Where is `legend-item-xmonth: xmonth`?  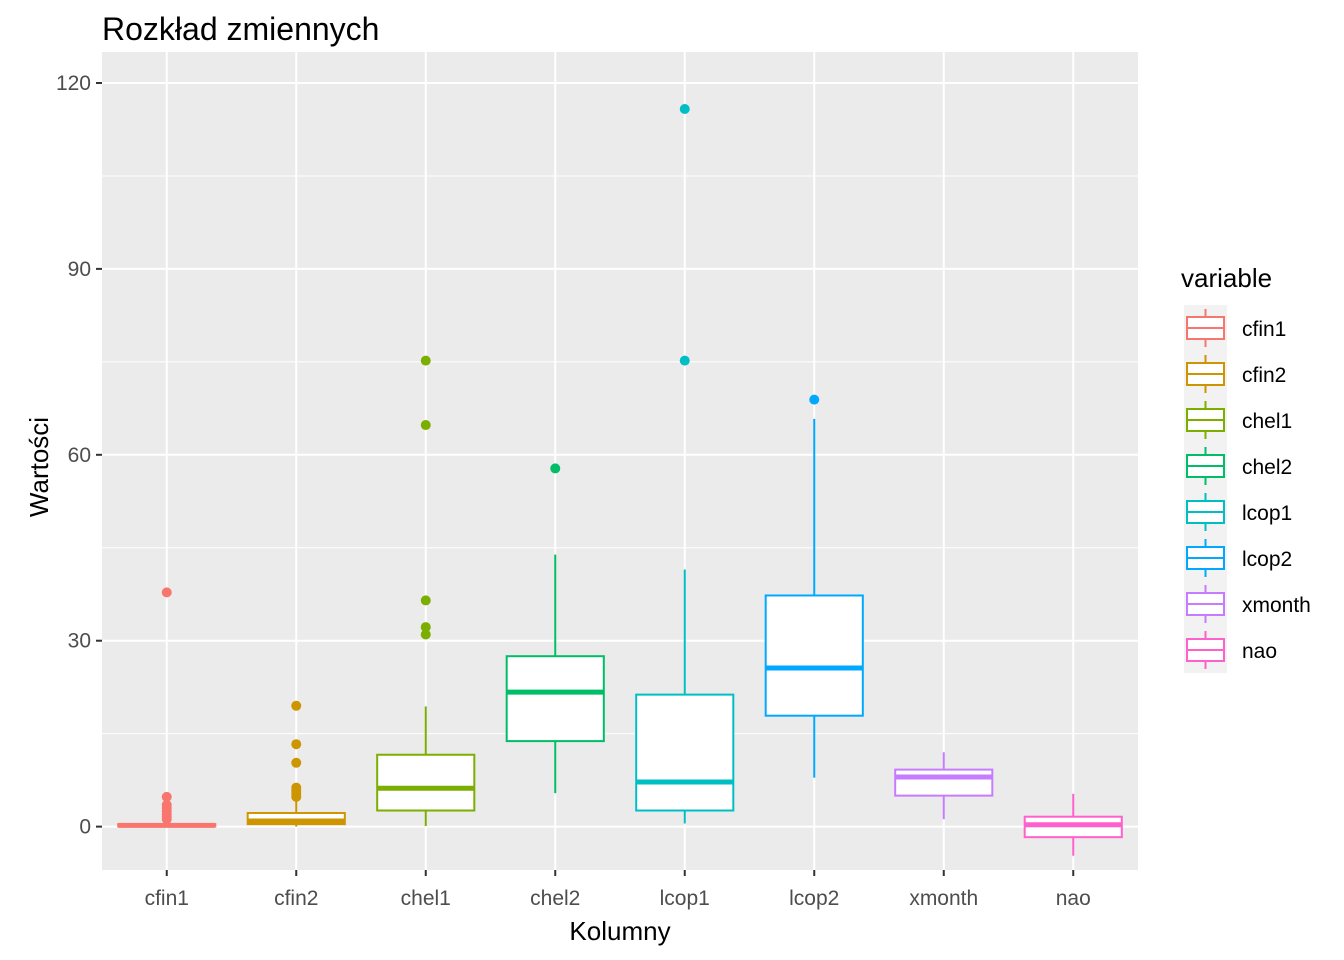
legend-item-xmonth: xmonth is located at coordinates (1247, 604).